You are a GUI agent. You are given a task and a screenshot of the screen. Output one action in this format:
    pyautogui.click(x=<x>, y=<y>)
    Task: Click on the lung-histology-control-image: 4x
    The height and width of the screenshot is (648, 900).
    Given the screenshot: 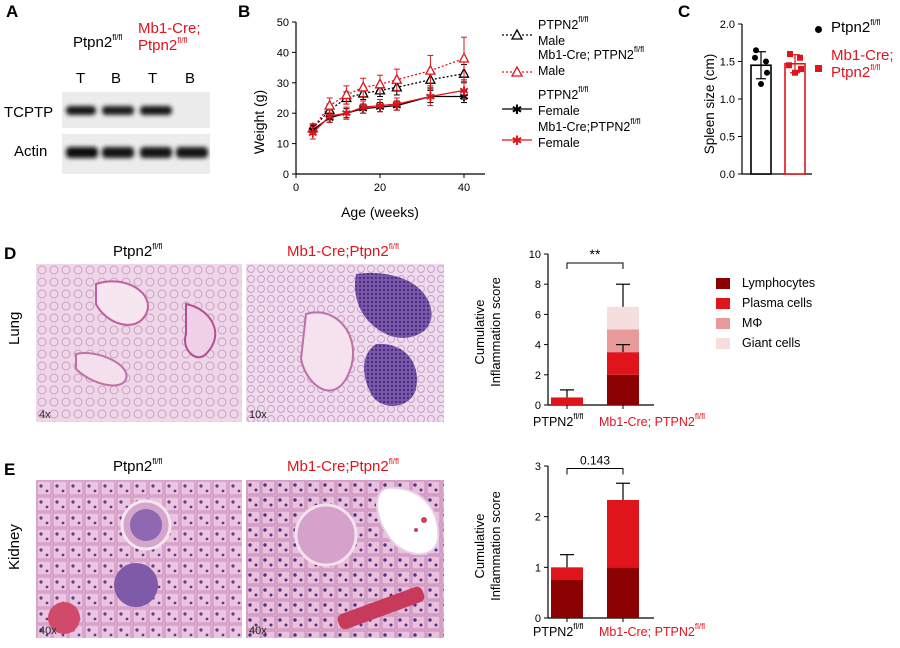 What is the action you would take?
    pyautogui.click(x=139, y=343)
    